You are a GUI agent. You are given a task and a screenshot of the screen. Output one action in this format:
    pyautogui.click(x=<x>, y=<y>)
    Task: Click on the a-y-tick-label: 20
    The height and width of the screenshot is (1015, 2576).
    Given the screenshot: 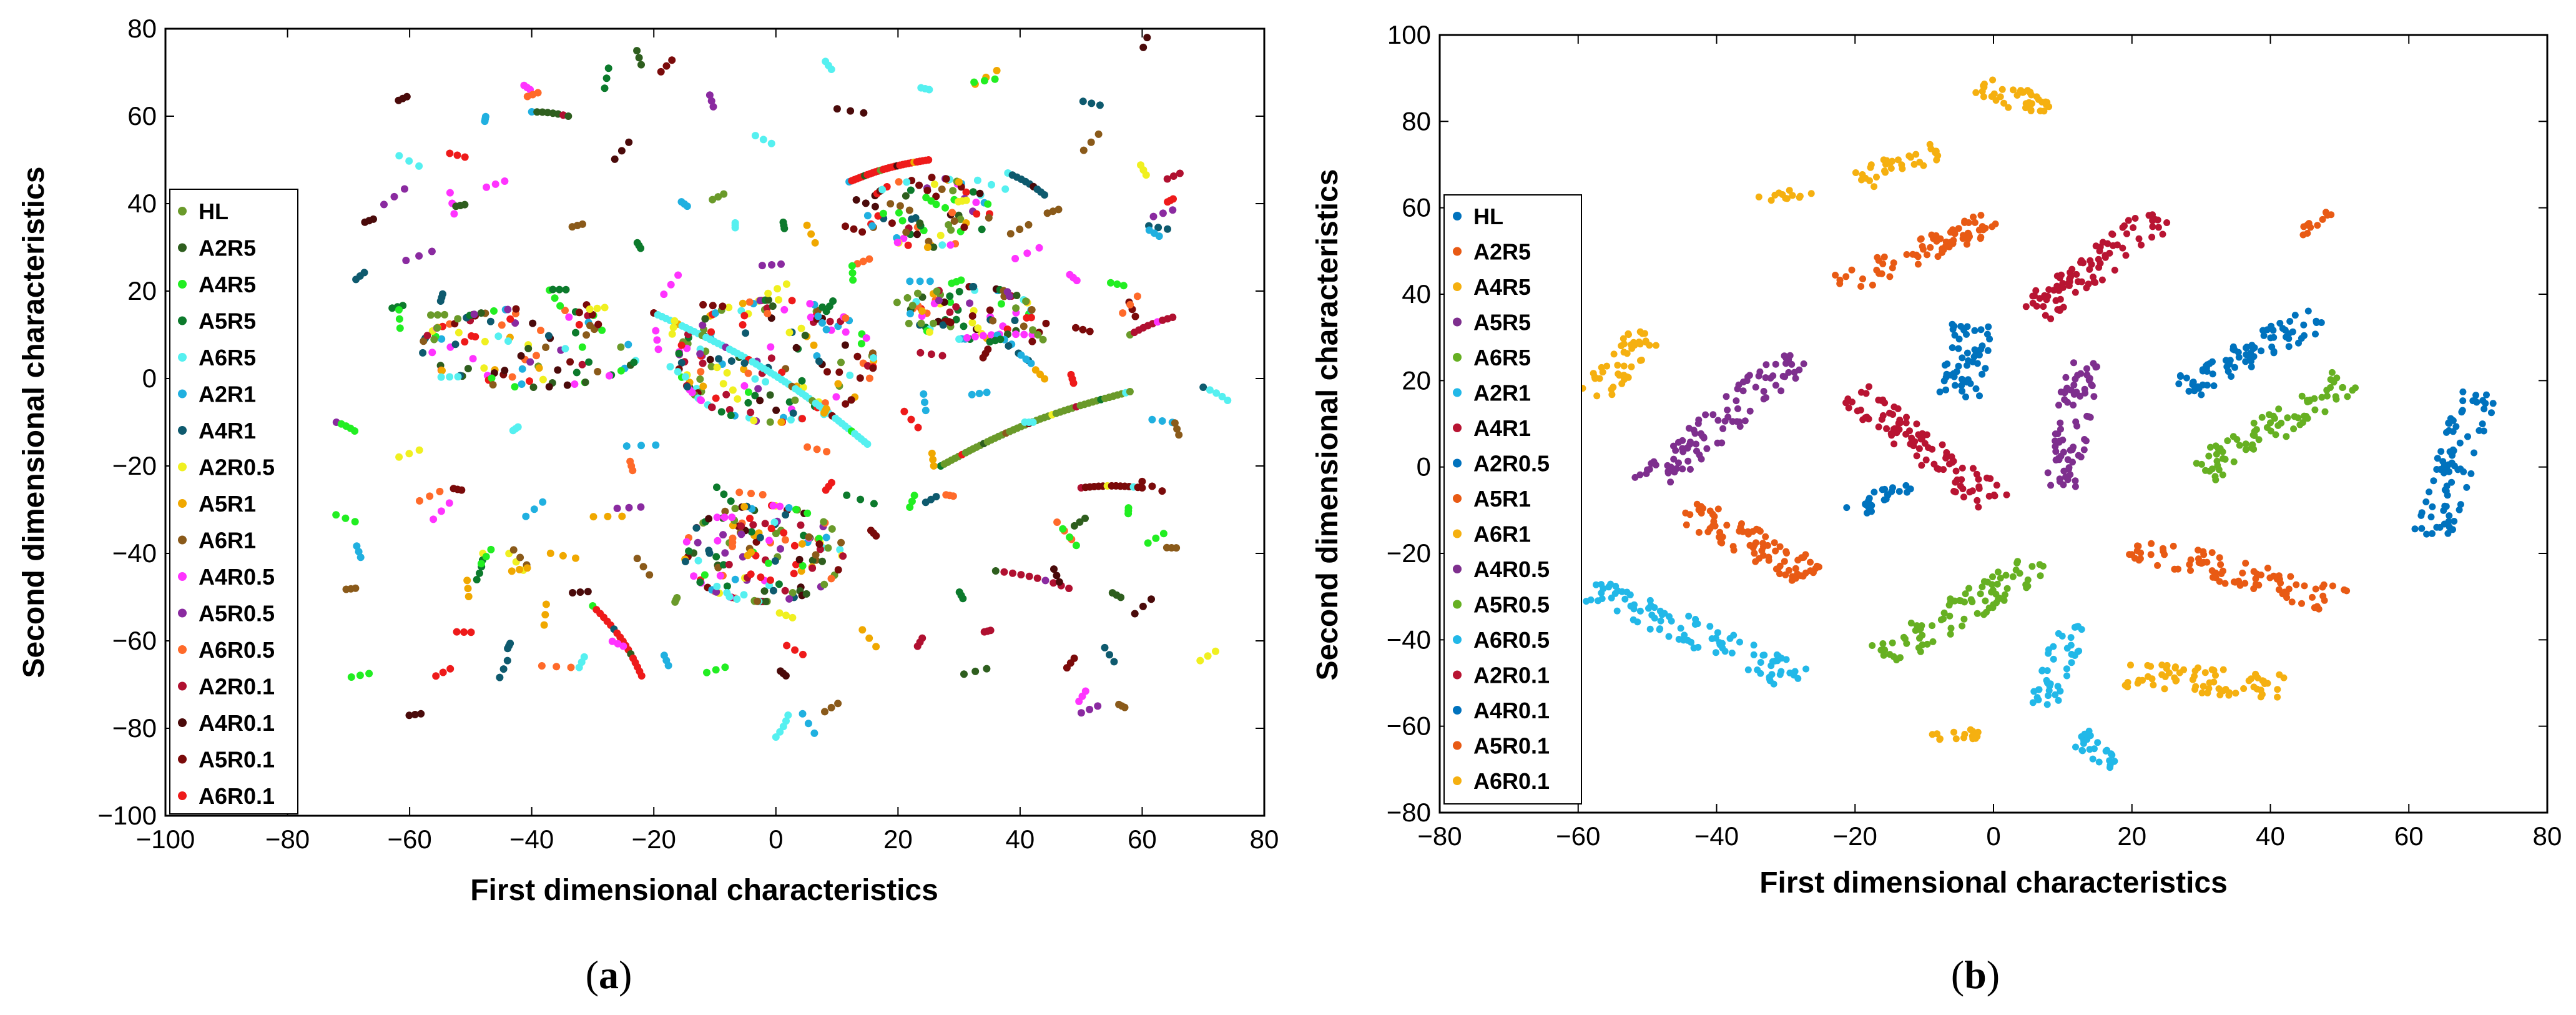 What is the action you would take?
    pyautogui.click(x=142, y=290)
    